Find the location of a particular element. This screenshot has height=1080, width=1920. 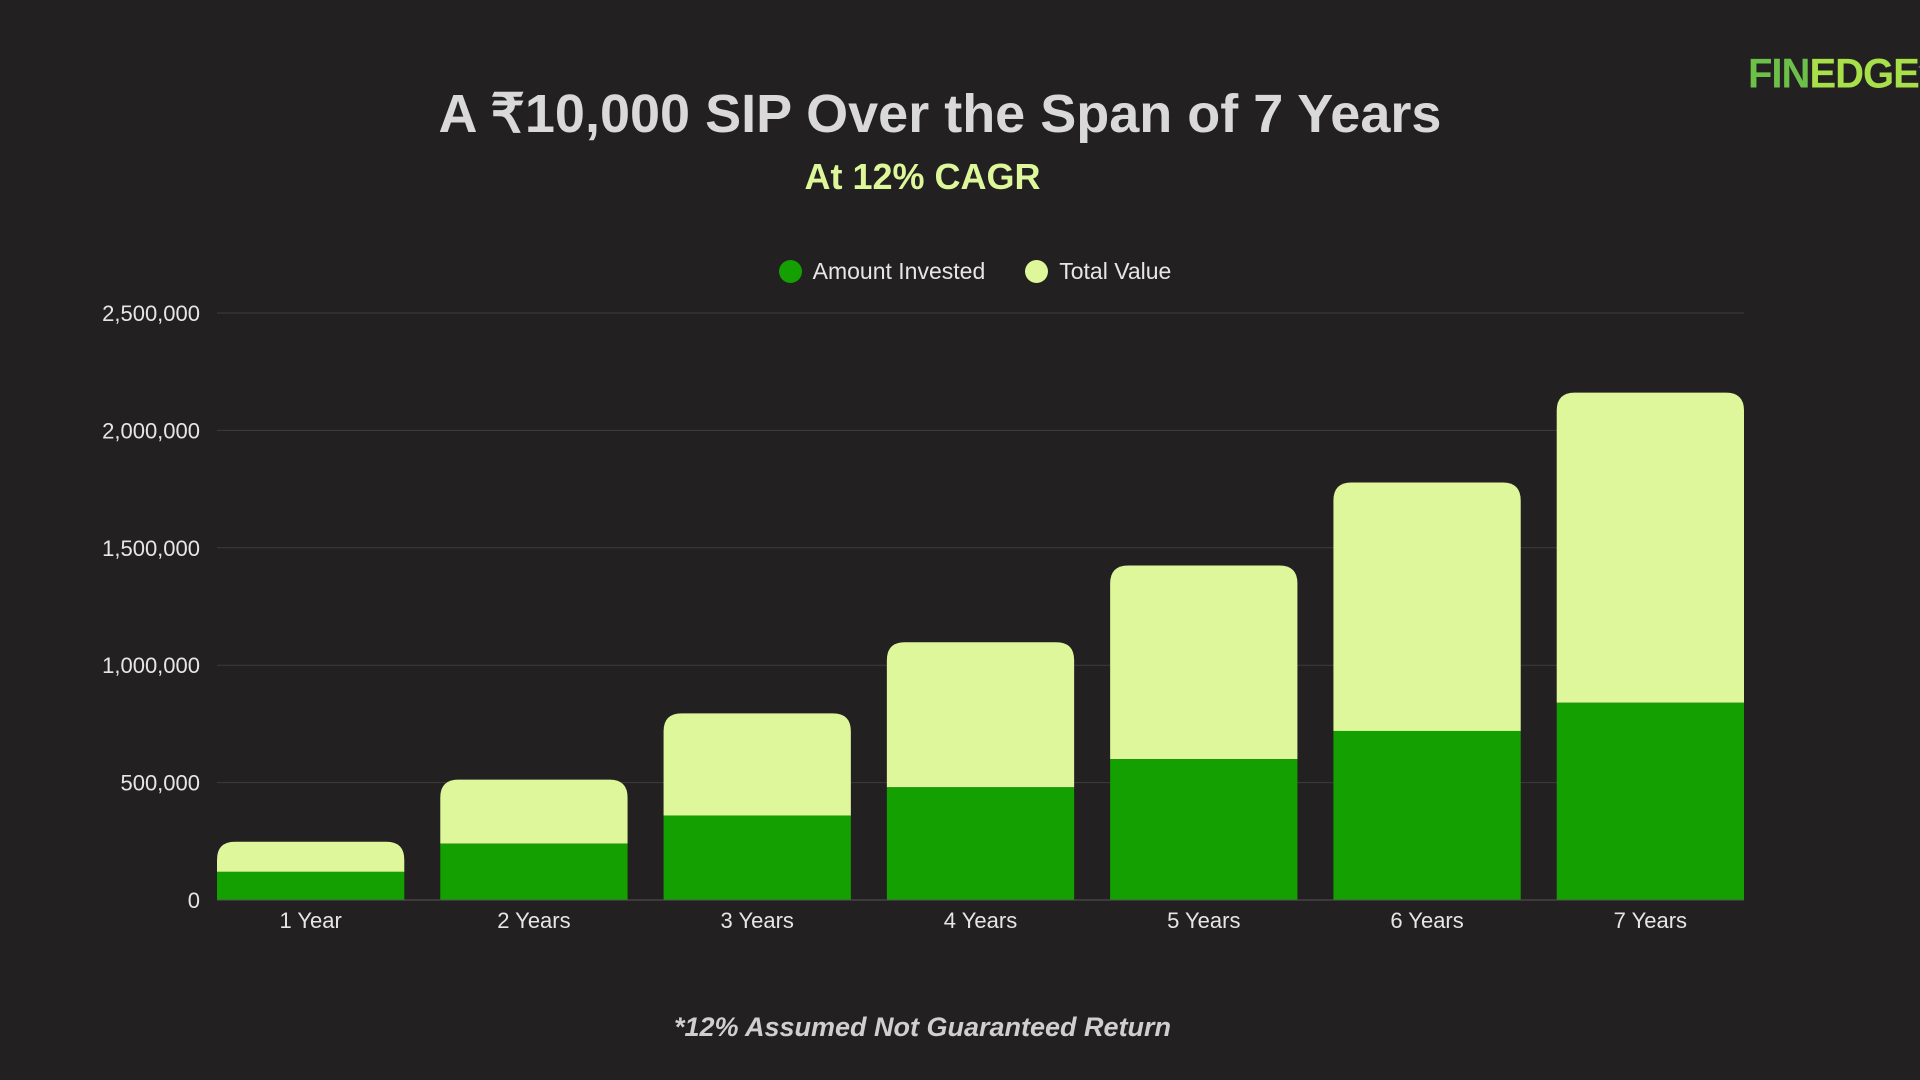

footnote: *12% Assumed Not Guaranteed Return is located at coordinates (922, 1027).